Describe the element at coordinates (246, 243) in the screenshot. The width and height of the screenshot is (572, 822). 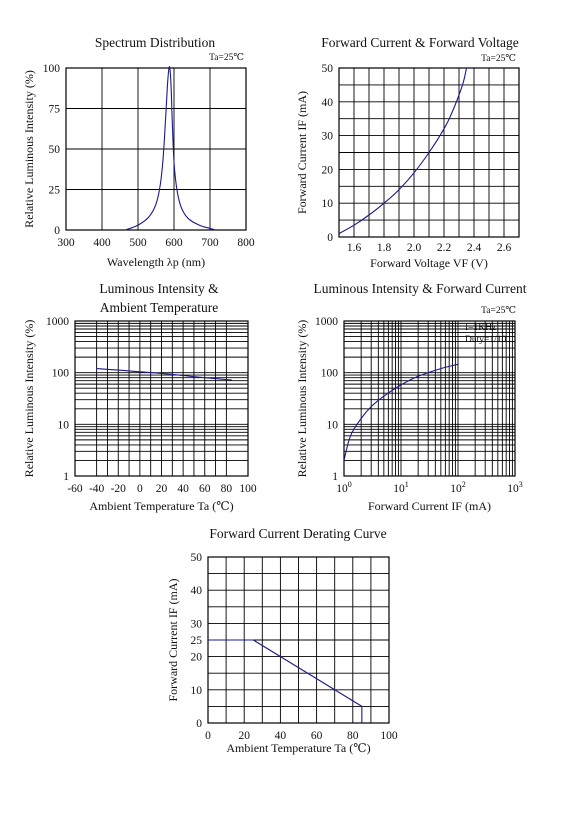
I see `x-tick-label: 800` at that location.